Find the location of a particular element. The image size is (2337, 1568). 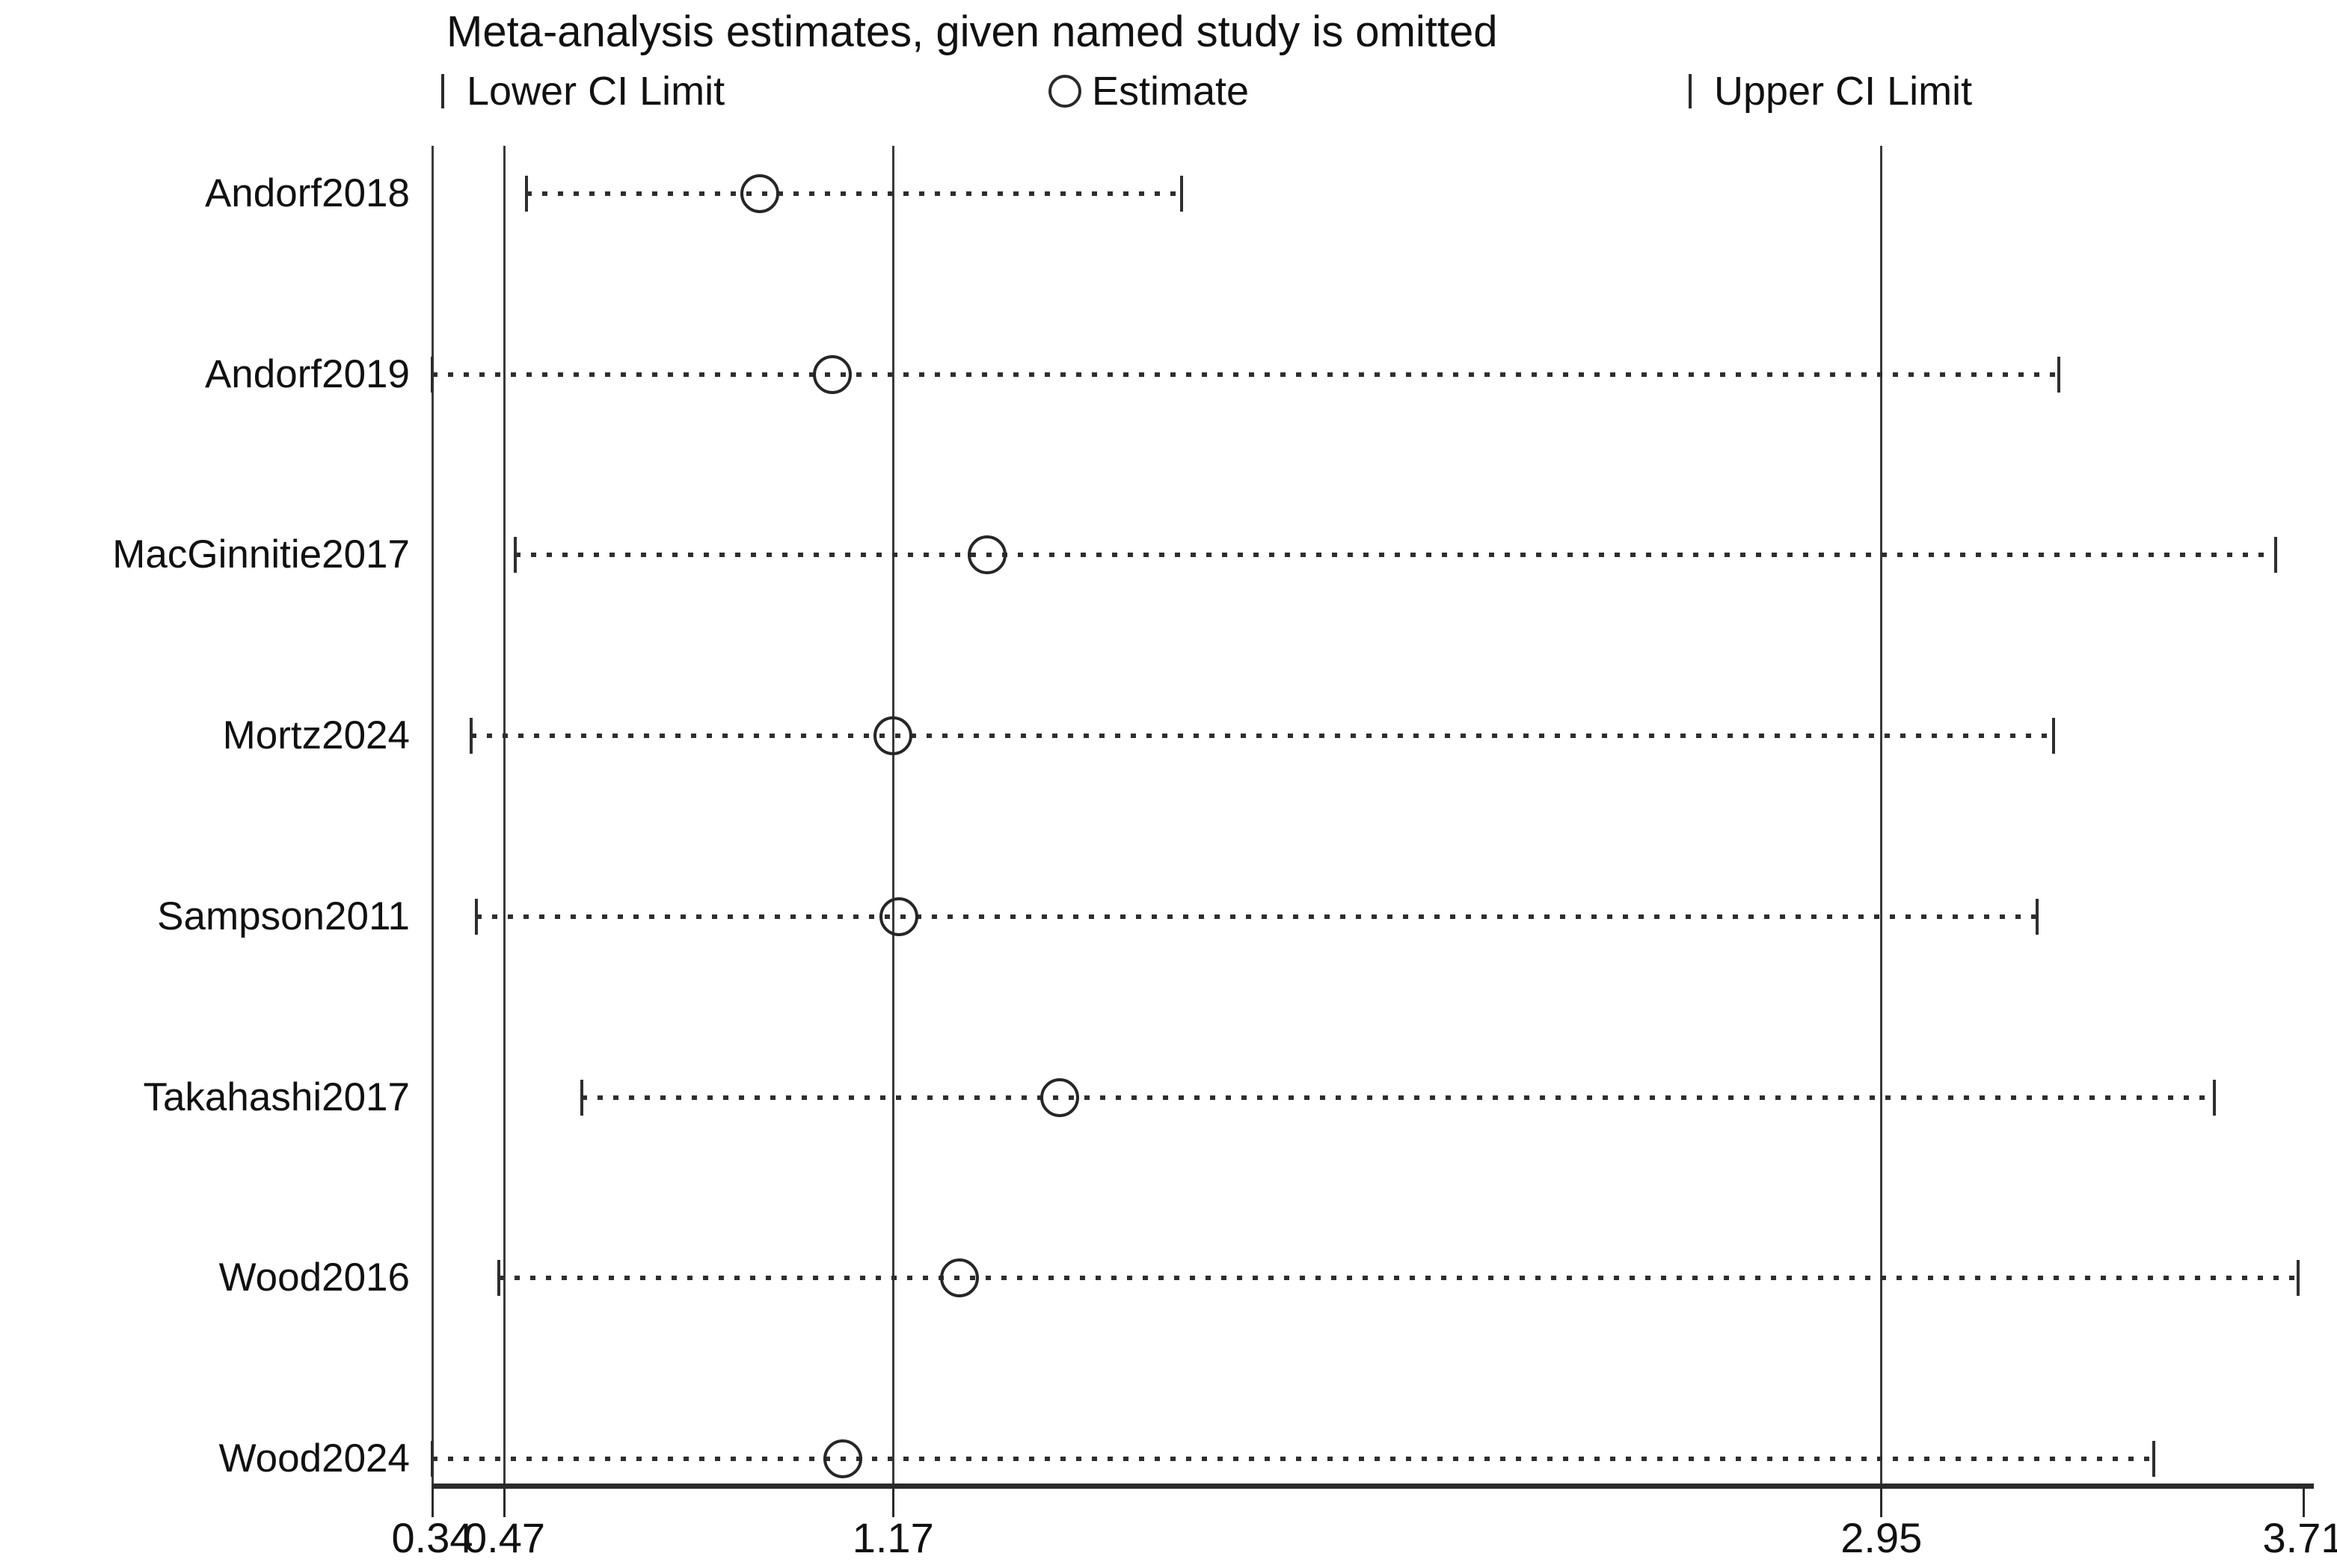

y-axis-line is located at coordinates (432, 831).